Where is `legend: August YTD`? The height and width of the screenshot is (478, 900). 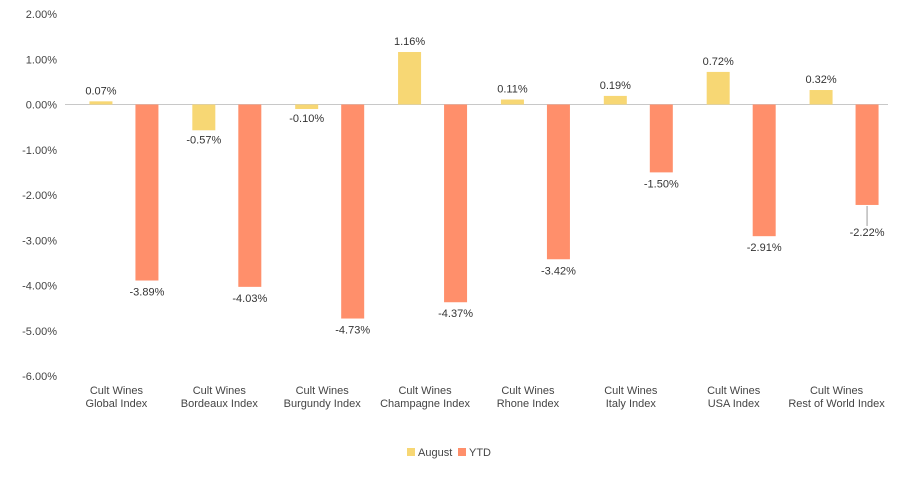
legend: August YTD is located at coordinates (449, 453).